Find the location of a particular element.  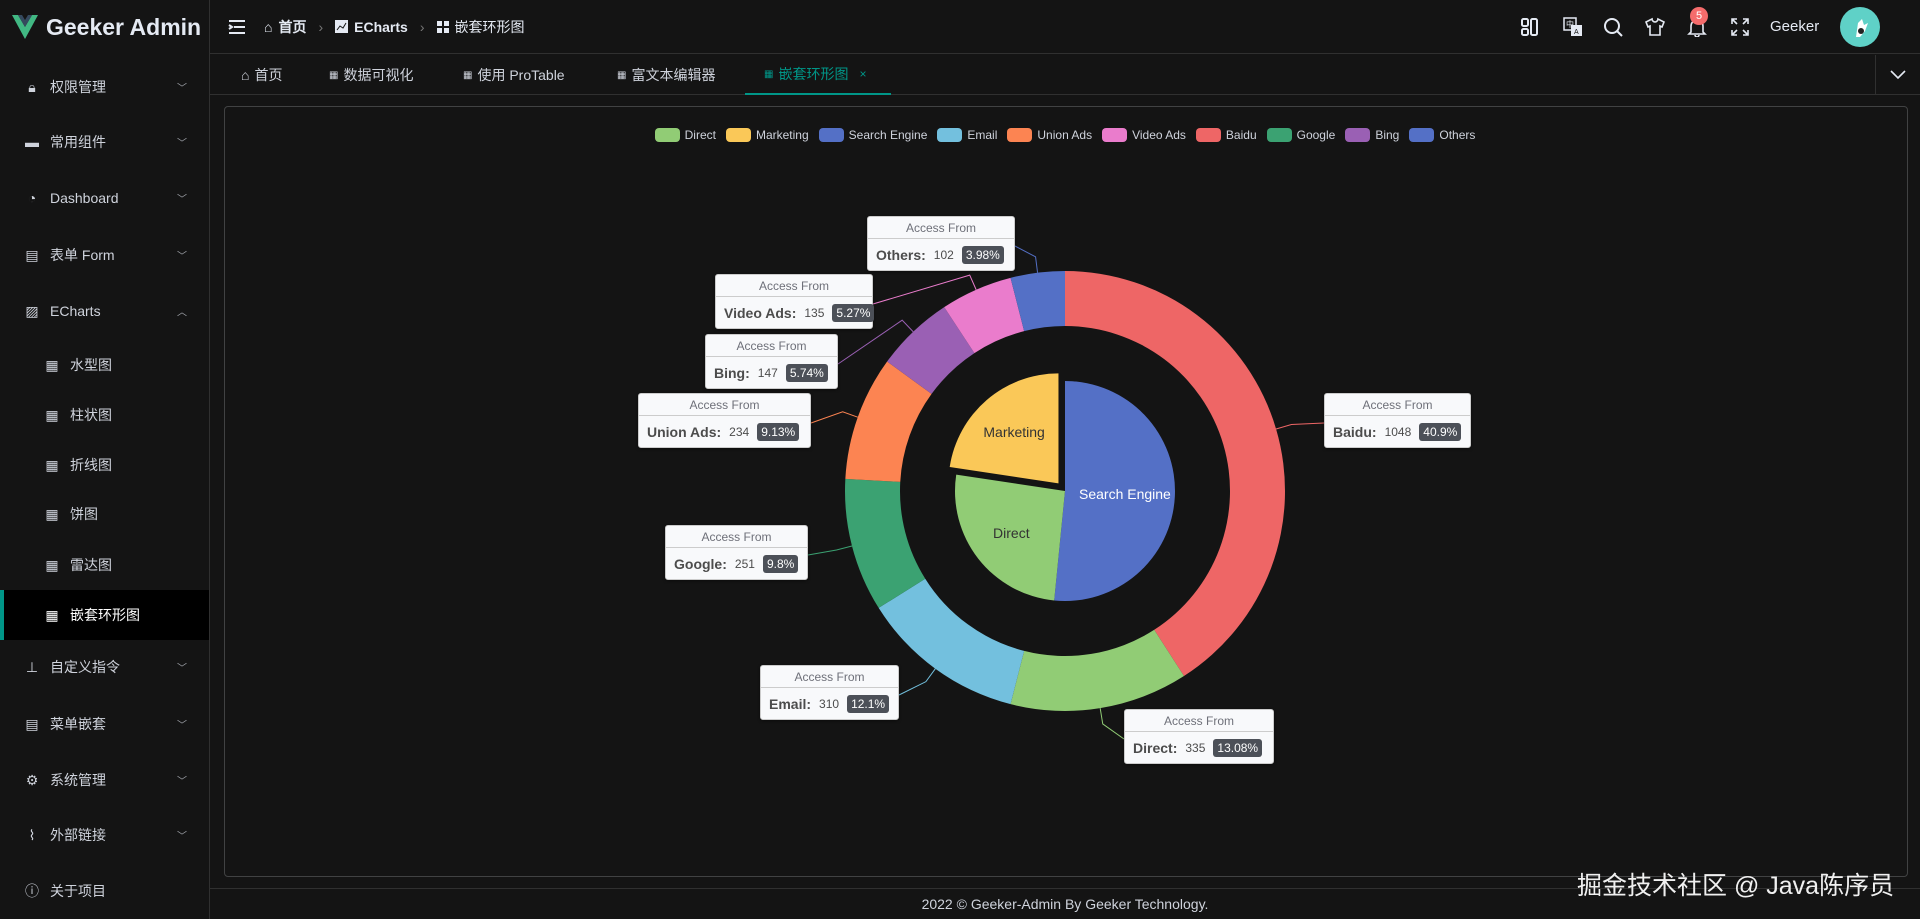

briefcase-icon: ▬ is located at coordinates (32, 142).